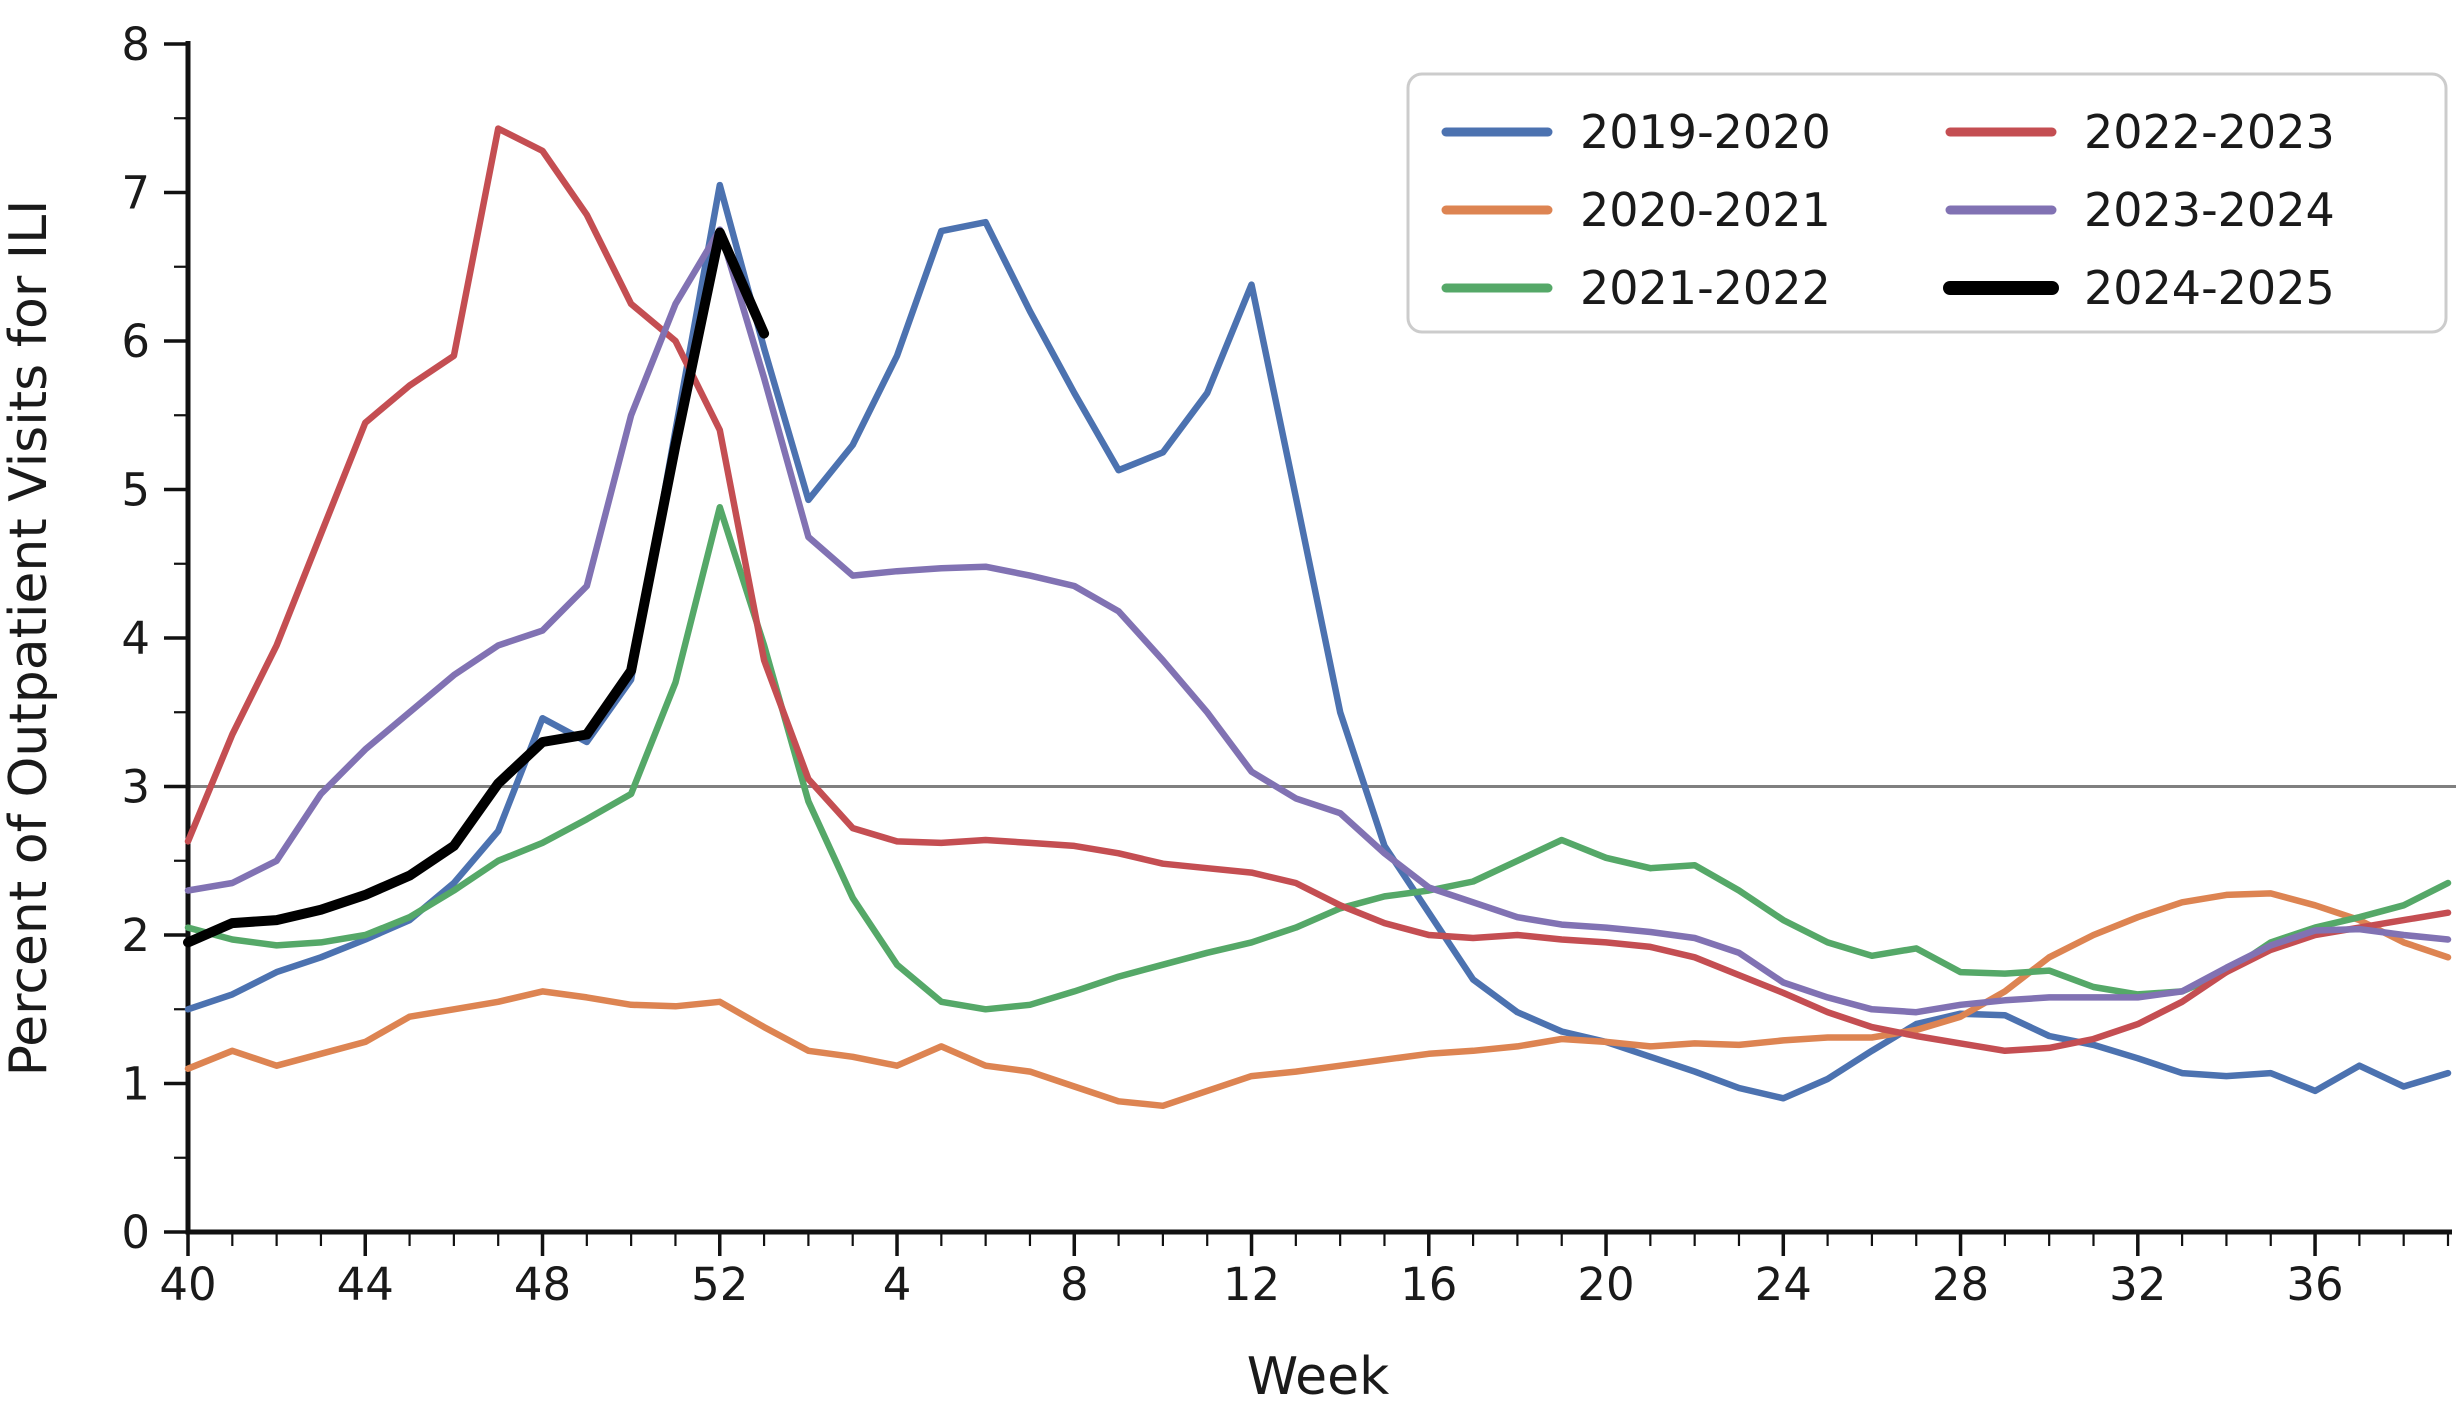 This screenshot has height=1414, width=2464. Describe the element at coordinates (476, 587) in the screenshot. I see `series-line-2024-2025` at that location.